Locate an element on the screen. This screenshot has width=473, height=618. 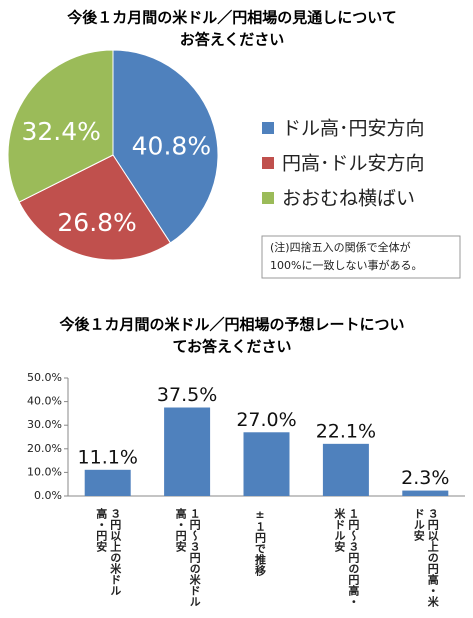
y-tick-label: 0.0% is located at coordinates (48, 495).